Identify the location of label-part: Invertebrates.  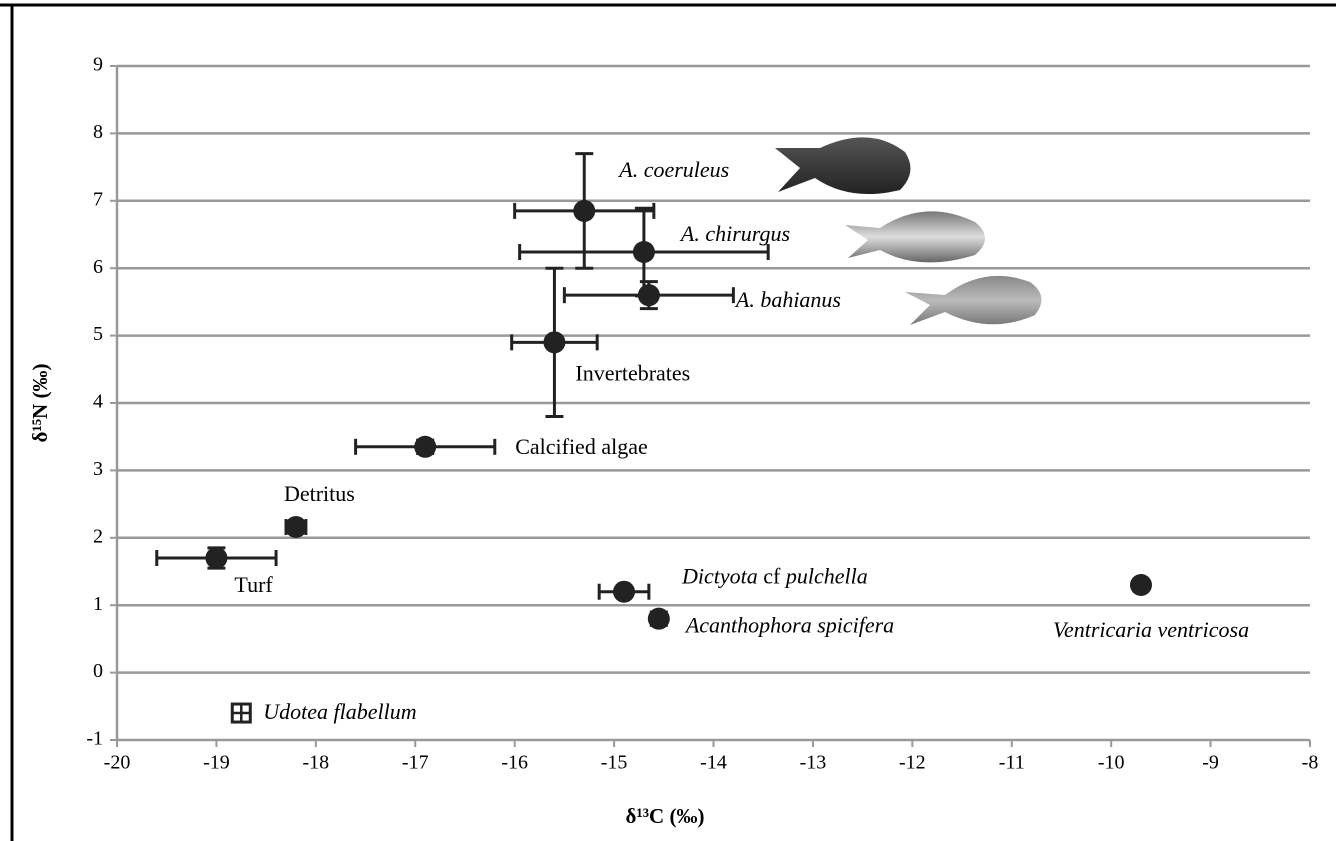
(632, 372).